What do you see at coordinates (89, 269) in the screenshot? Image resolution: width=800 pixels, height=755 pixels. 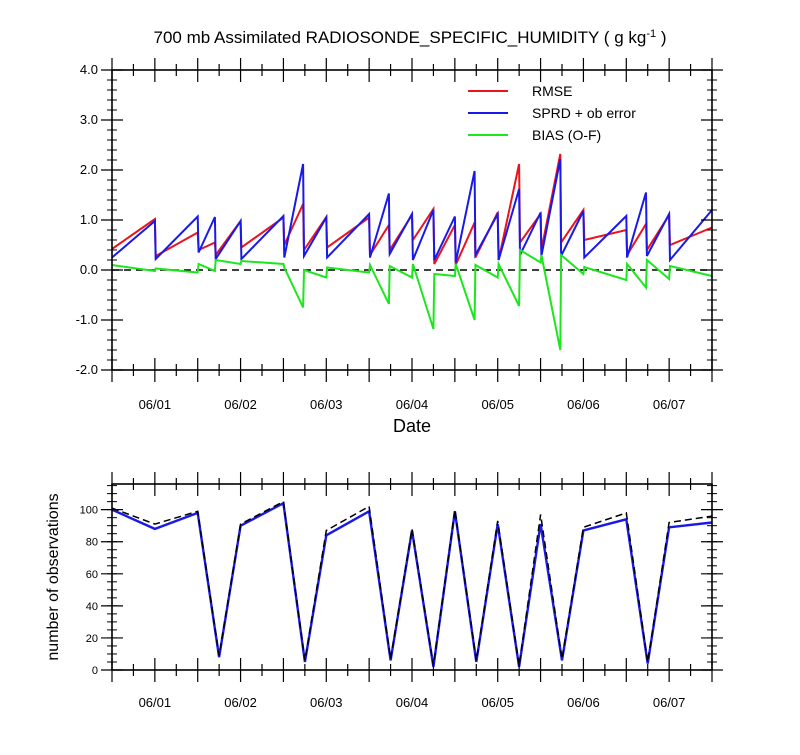 I see `top-ytick-label: 0.0` at bounding box center [89, 269].